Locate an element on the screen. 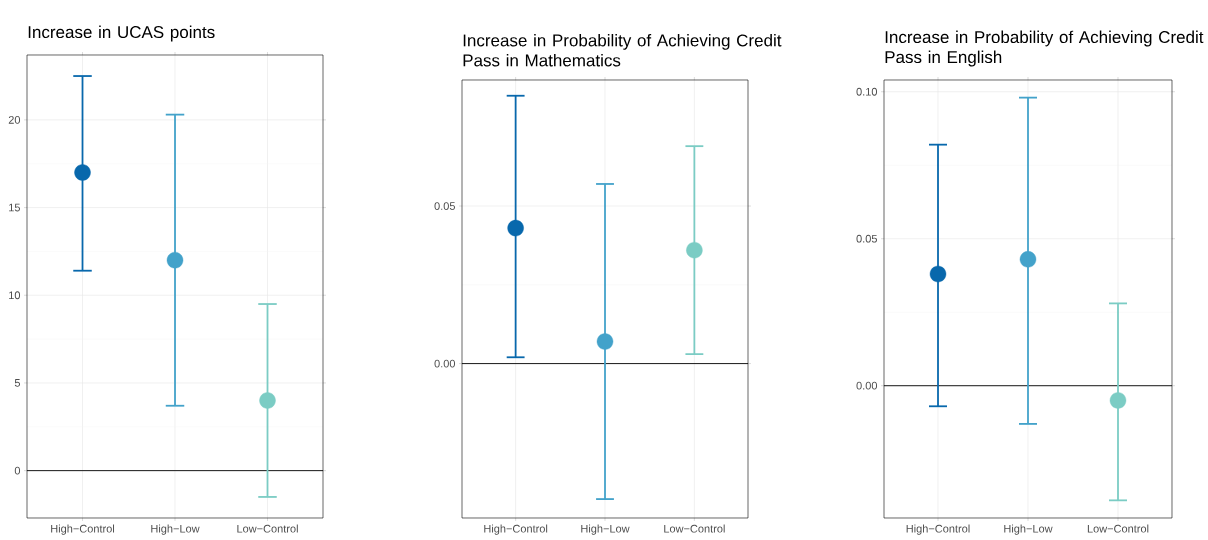  chart-title: Increase in UCAS points is located at coordinates (121, 33).